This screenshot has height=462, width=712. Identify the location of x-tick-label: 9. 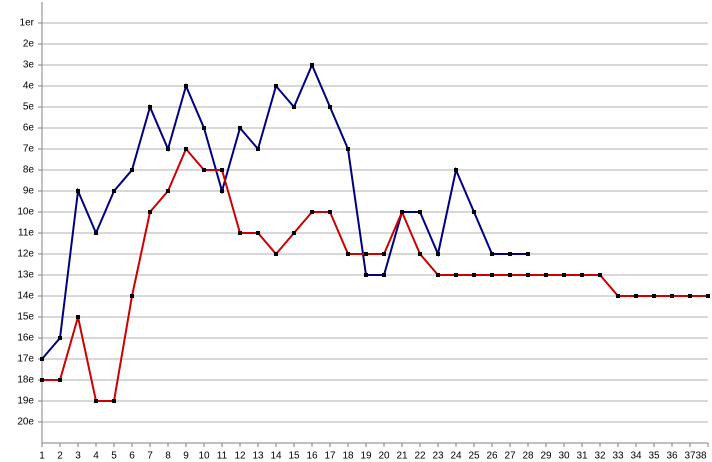
(186, 456).